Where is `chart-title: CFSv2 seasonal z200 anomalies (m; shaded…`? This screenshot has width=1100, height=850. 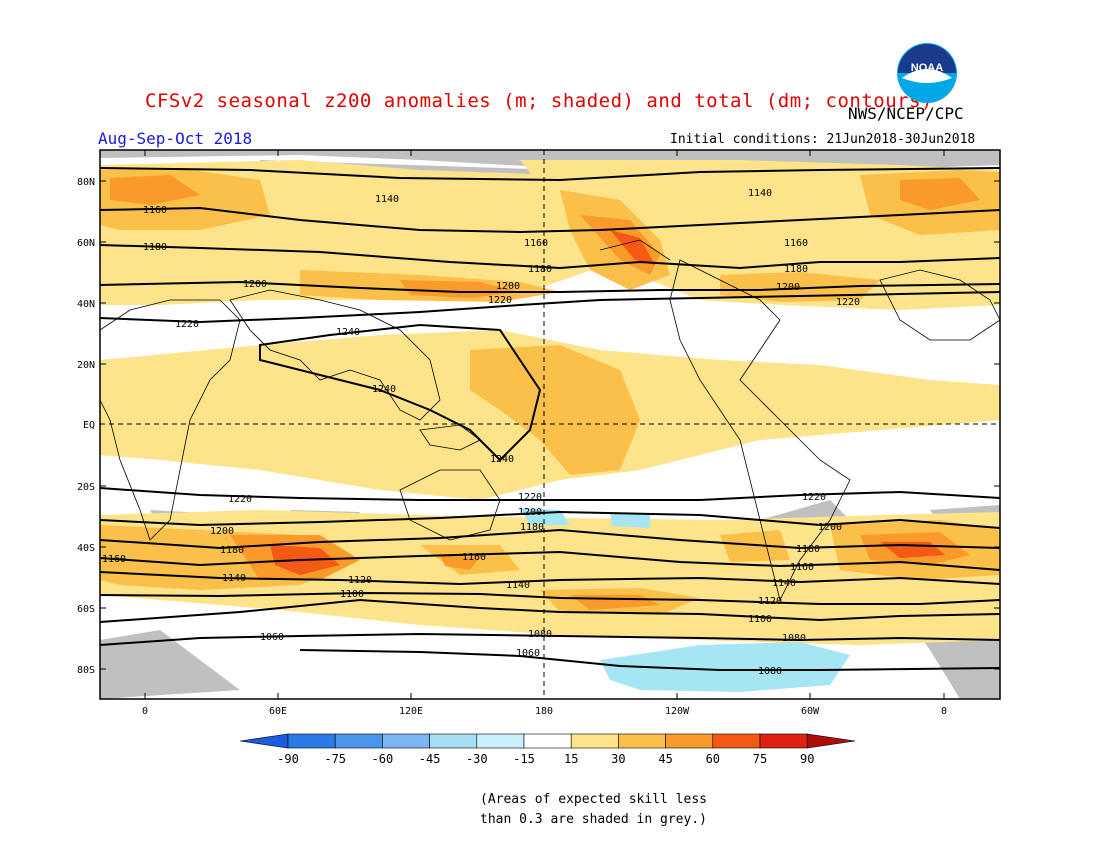 chart-title: CFSv2 seasonal z200 anomalies (m; shaded… is located at coordinates (539, 101).